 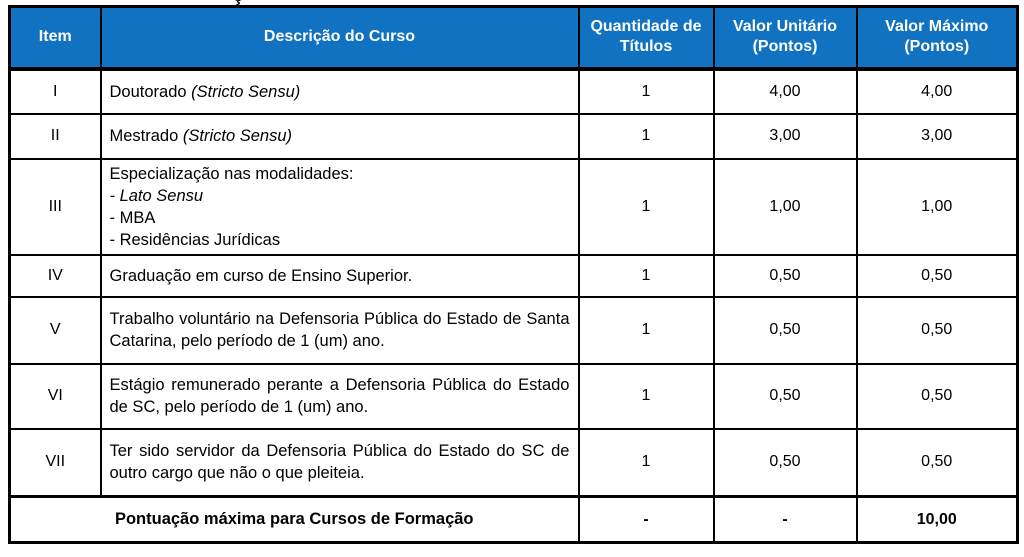 I want to click on desc-line-4: - Residências Jurídicas, so click(x=195, y=239).